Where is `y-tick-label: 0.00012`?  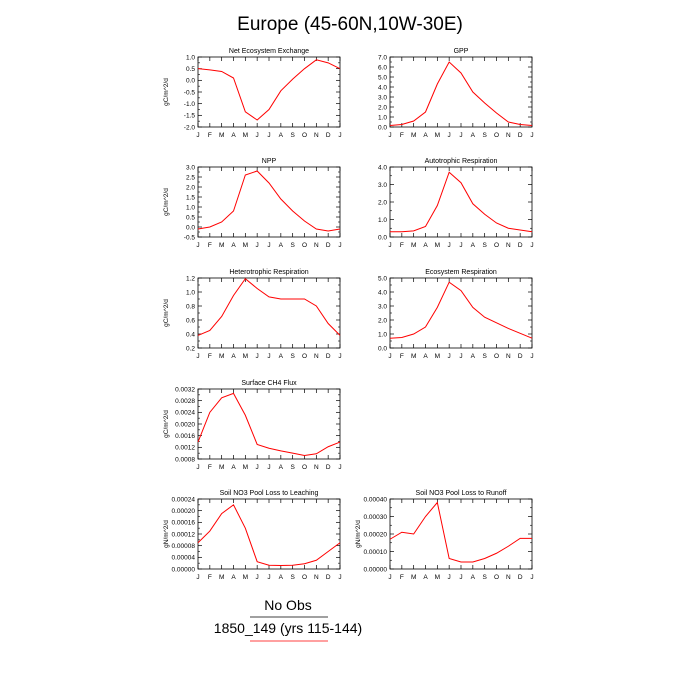
y-tick-label: 0.00012 is located at coordinates (184, 534).